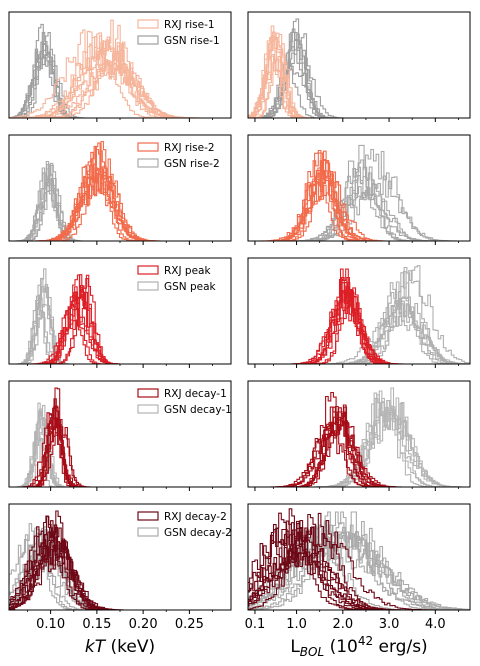  I want to click on tick-label: 1.0, so click(296, 624).